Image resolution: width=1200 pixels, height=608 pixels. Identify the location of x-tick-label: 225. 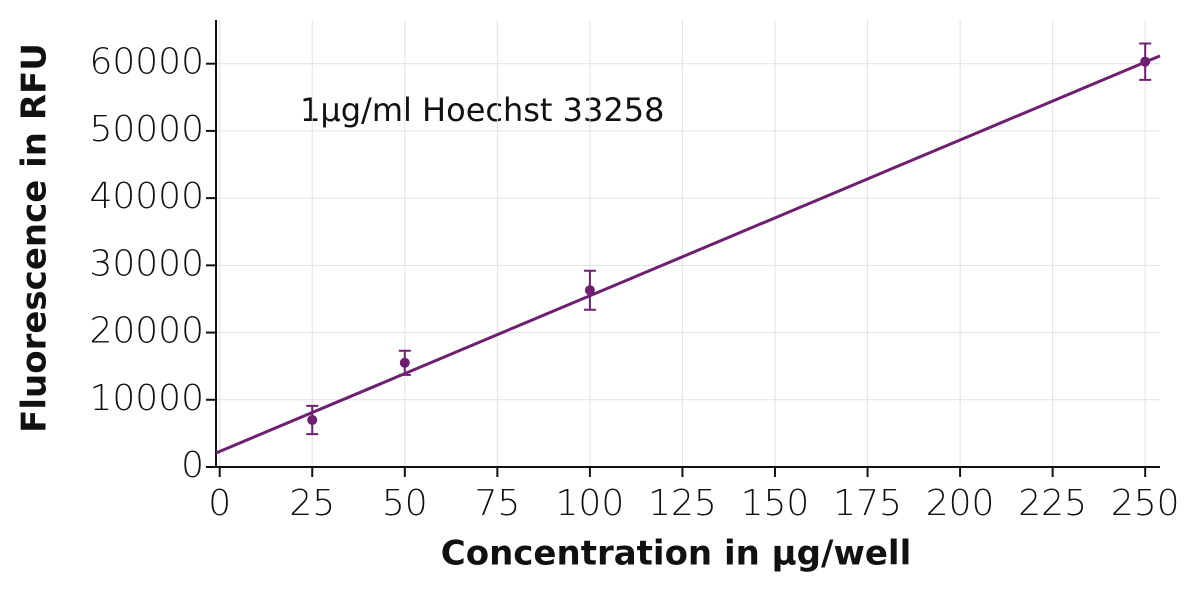
(1052, 503).